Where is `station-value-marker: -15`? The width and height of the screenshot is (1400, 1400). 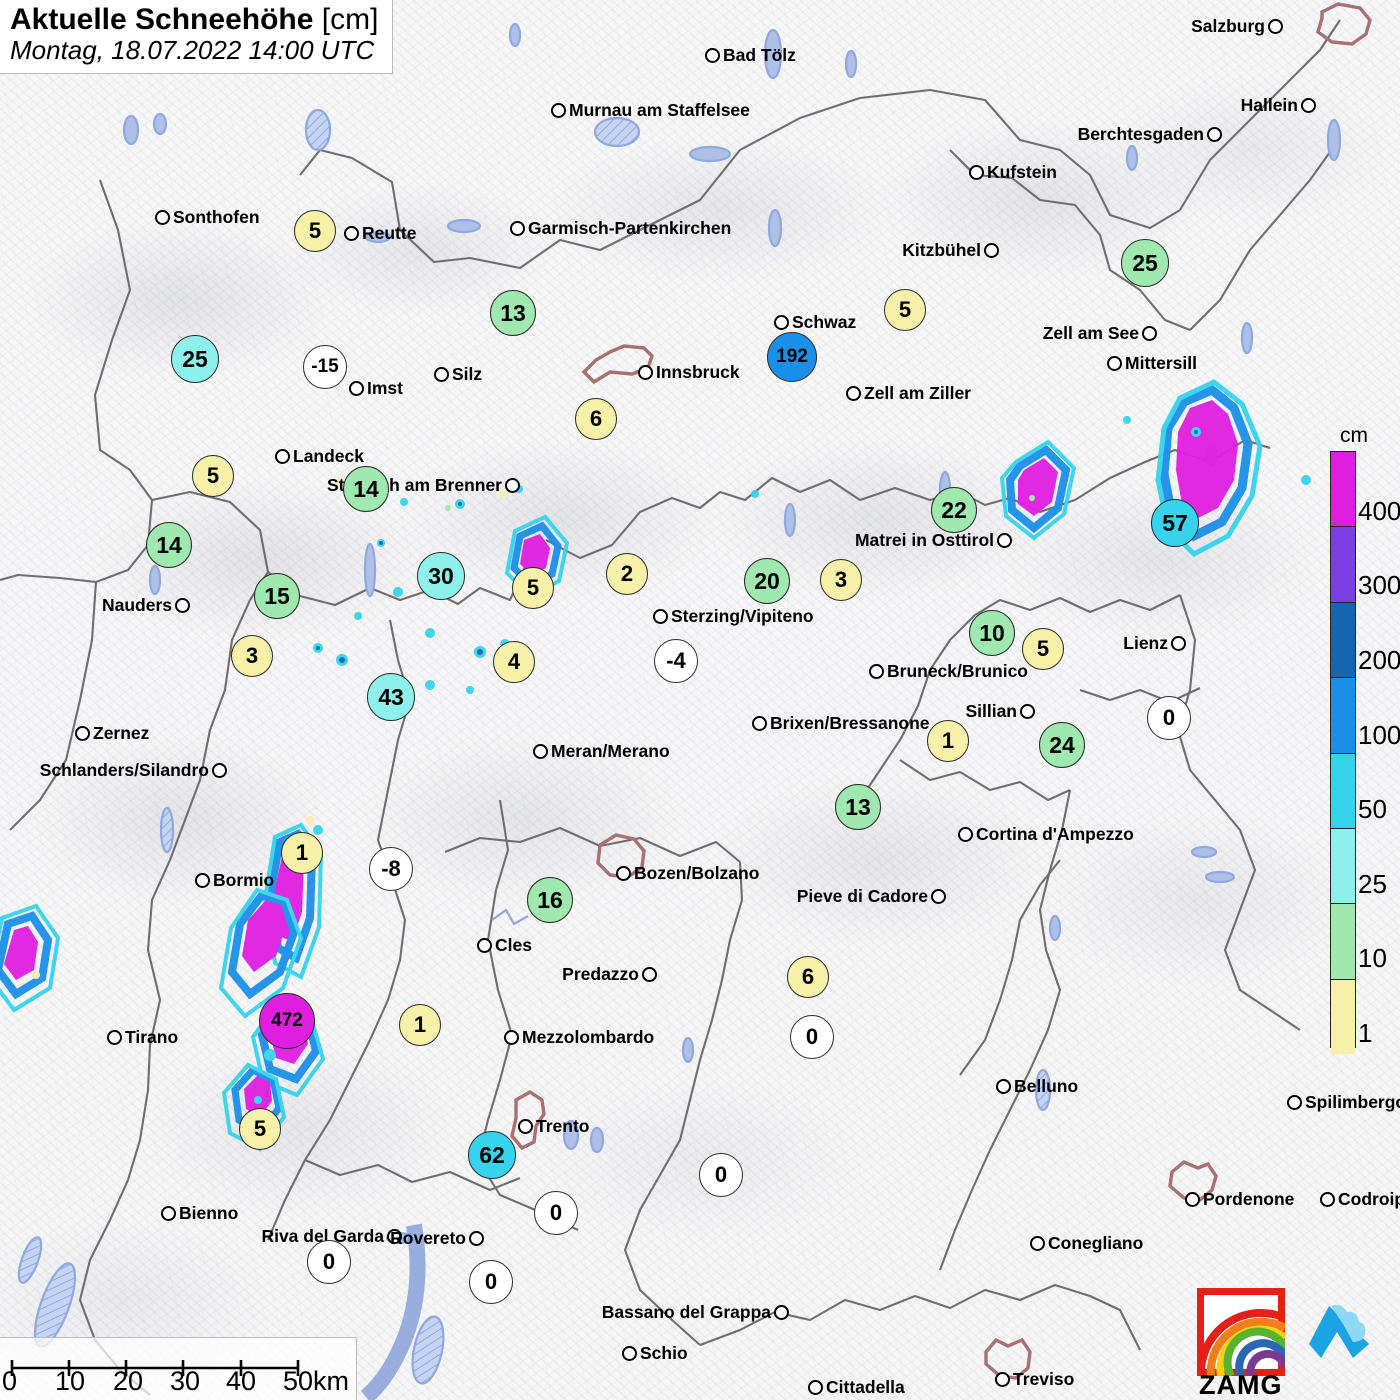 station-value-marker: -15 is located at coordinates (325, 367).